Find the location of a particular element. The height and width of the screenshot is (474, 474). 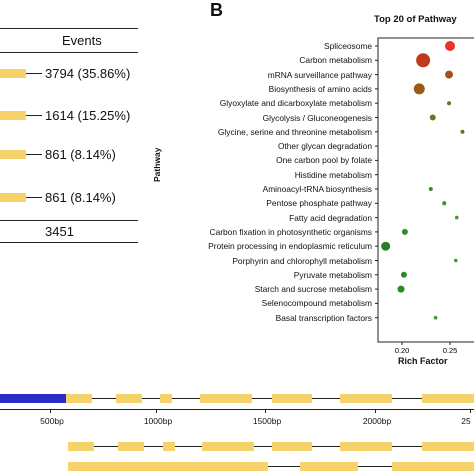

table-bottom-rule is located at coordinates (69, 220).